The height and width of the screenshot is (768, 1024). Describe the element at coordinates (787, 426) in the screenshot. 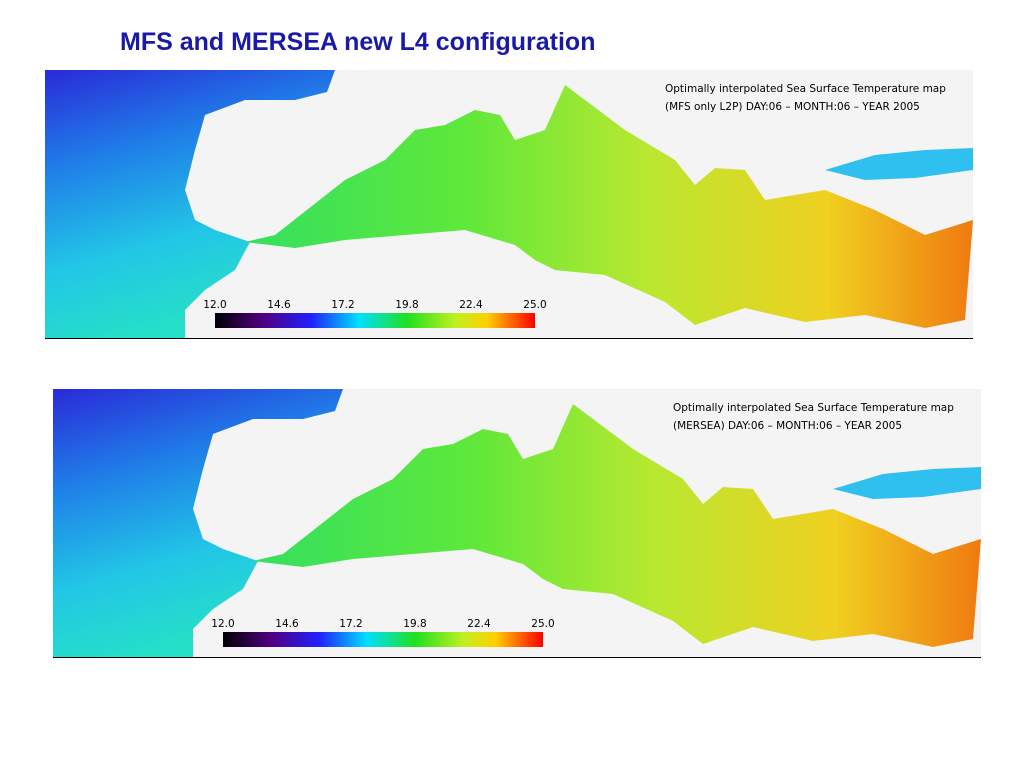

I see `map-caption: (MERSEA) DAY:06 – MONTH:06 – YEAR 2005` at that location.